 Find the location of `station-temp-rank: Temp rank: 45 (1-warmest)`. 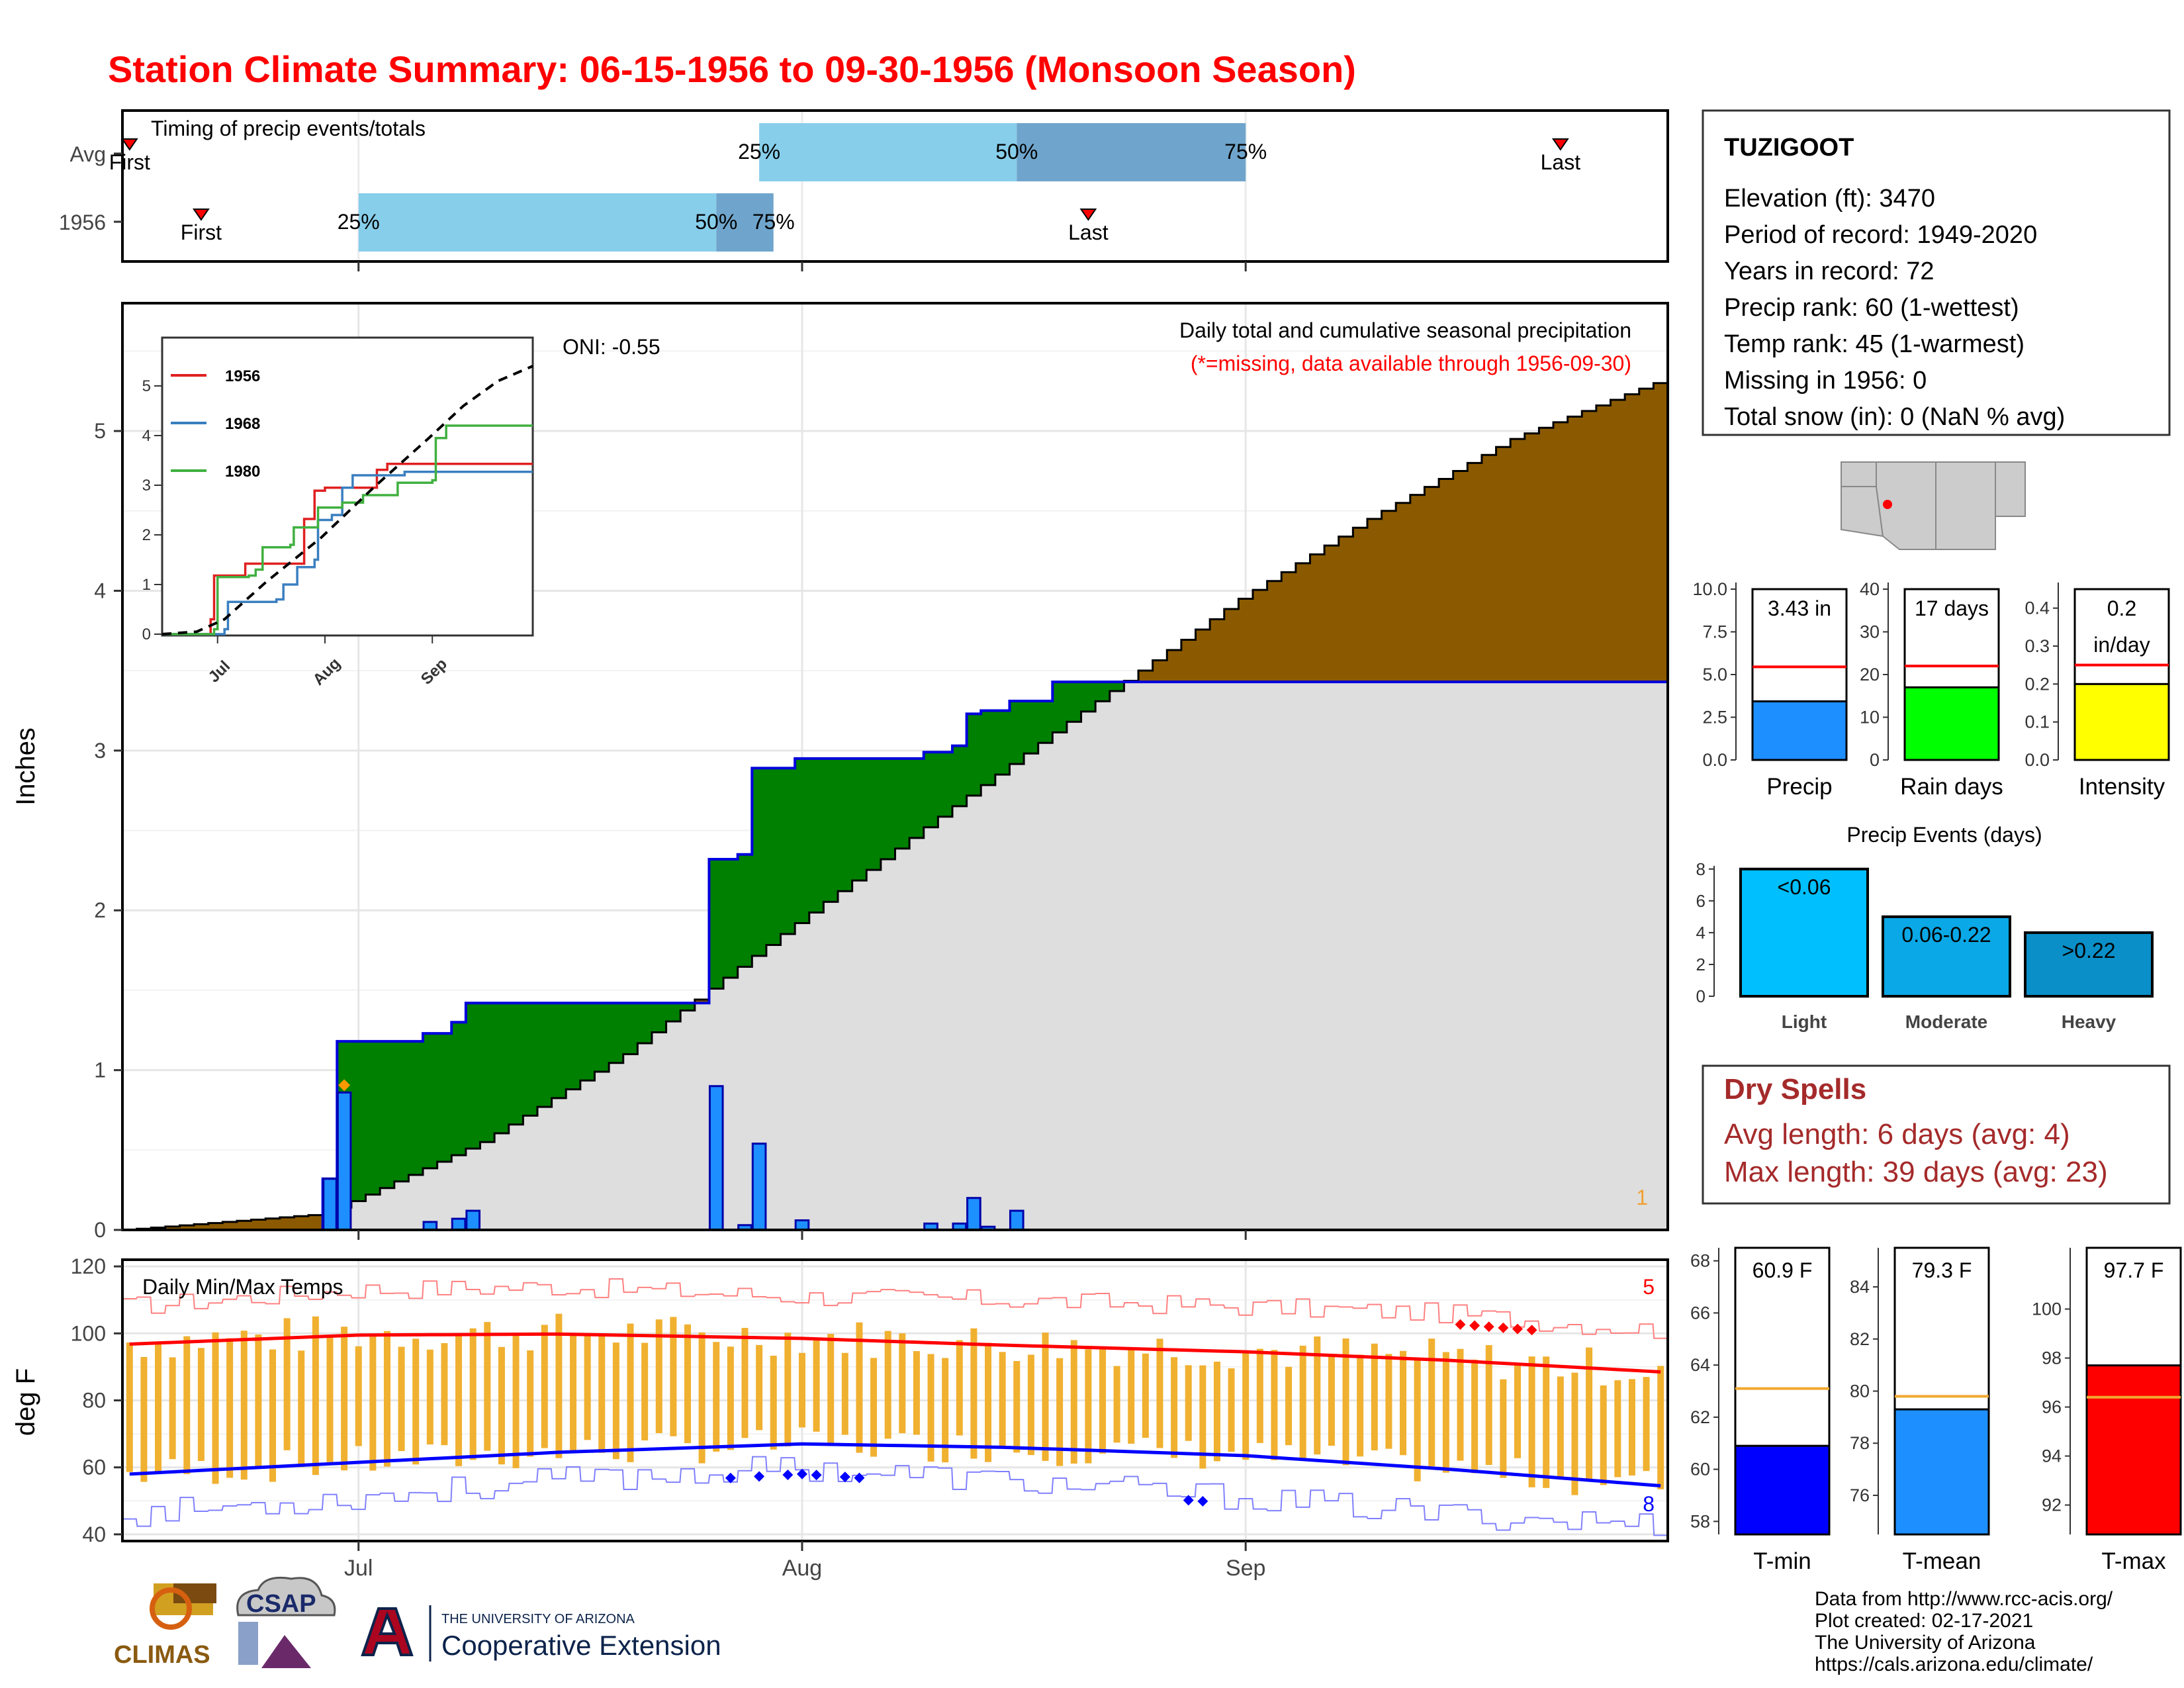

station-temp-rank: Temp rank: 45 (1-warmest) is located at coordinates (1874, 344).